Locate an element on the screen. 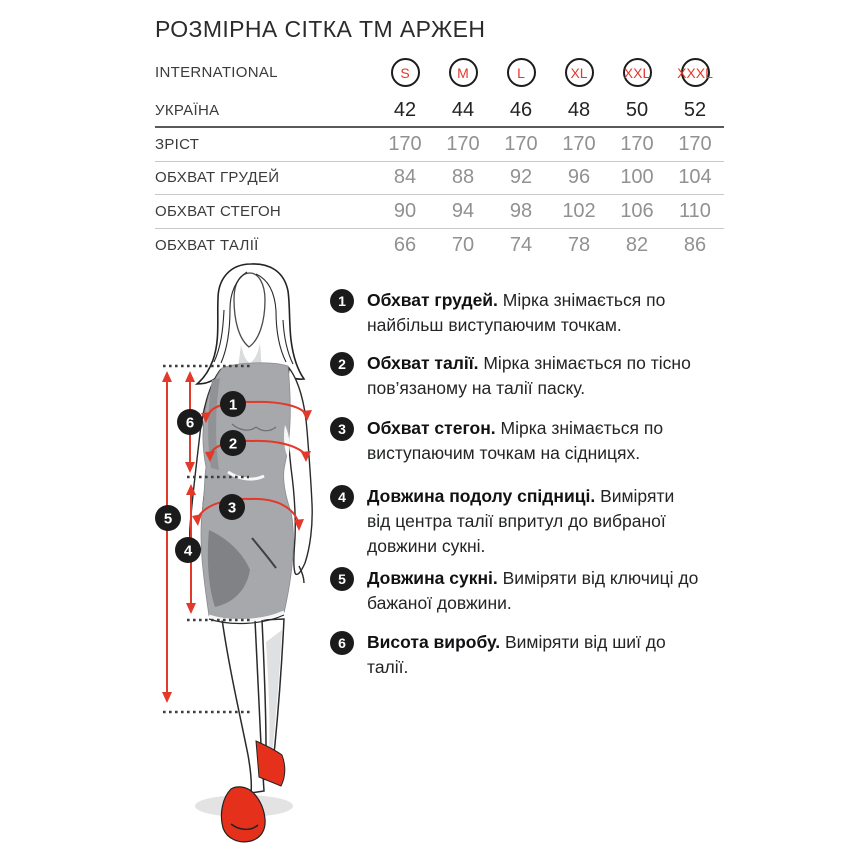 This screenshot has width=850, height=850. measure-value: 102 is located at coordinates (579, 210).